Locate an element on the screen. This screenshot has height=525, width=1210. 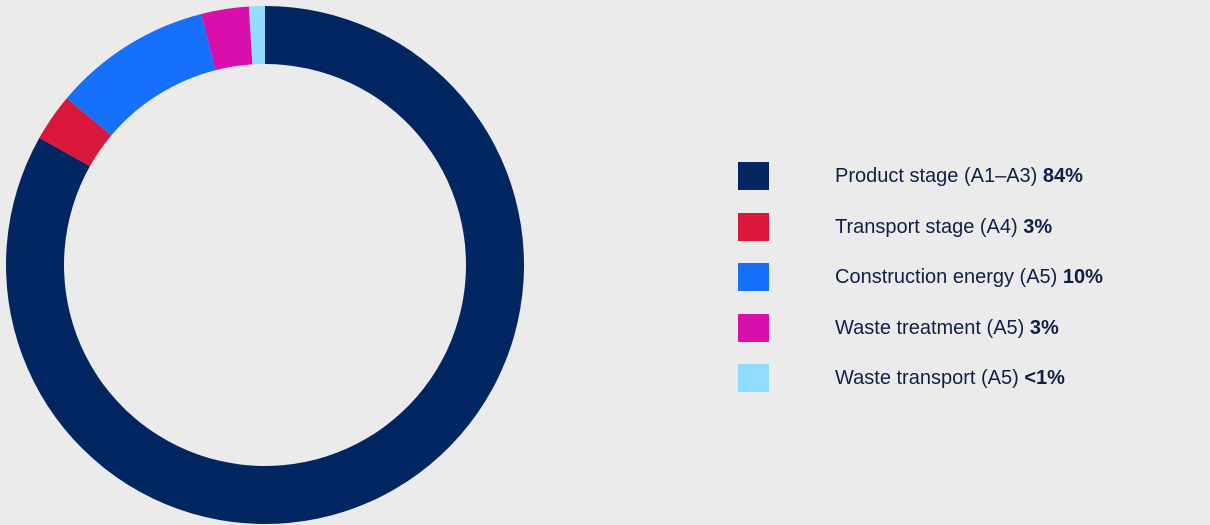
legend-series-name: Waste treatment (A5) is located at coordinates (930, 327).